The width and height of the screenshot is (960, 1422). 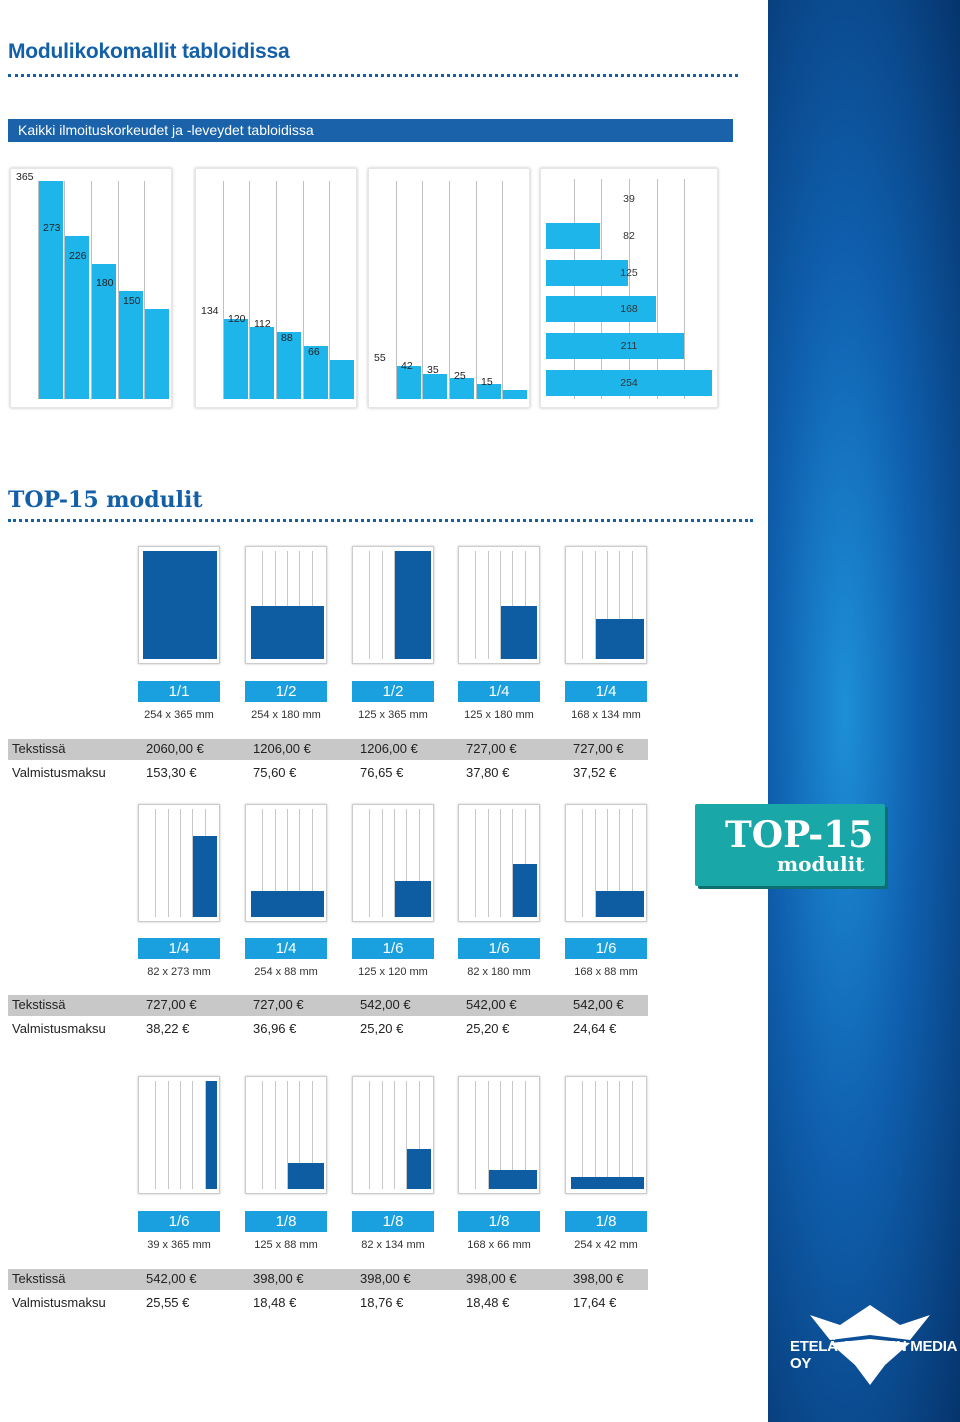 What do you see at coordinates (606, 691) in the screenshot?
I see `module-fraction: 1/4` at bounding box center [606, 691].